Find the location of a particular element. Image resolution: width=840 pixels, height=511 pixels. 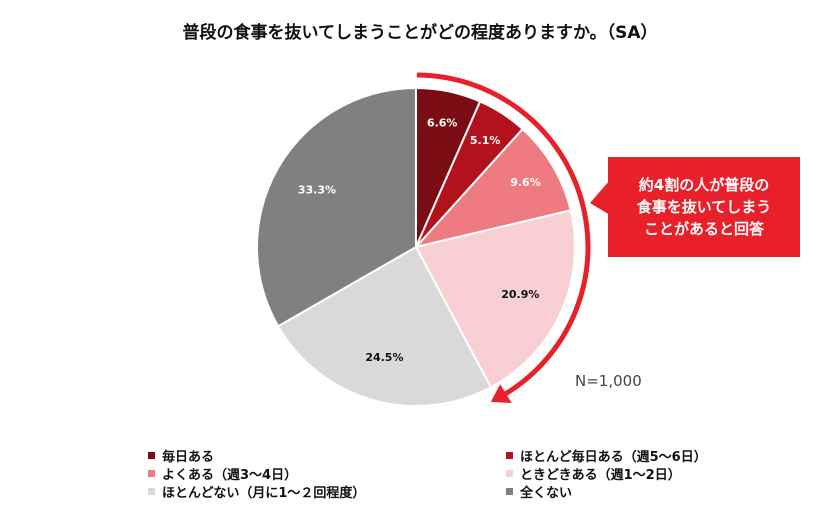

highlight-arc is located at coordinates (503, 234).